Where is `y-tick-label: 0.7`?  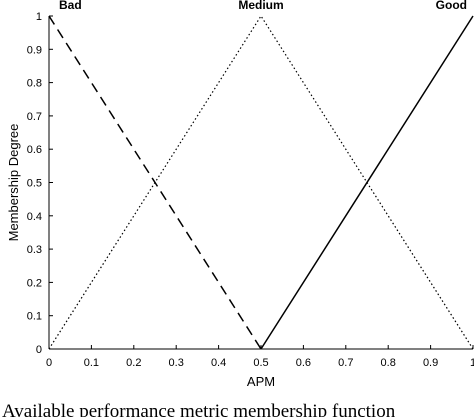 y-tick-label: 0.7 is located at coordinates (34, 117).